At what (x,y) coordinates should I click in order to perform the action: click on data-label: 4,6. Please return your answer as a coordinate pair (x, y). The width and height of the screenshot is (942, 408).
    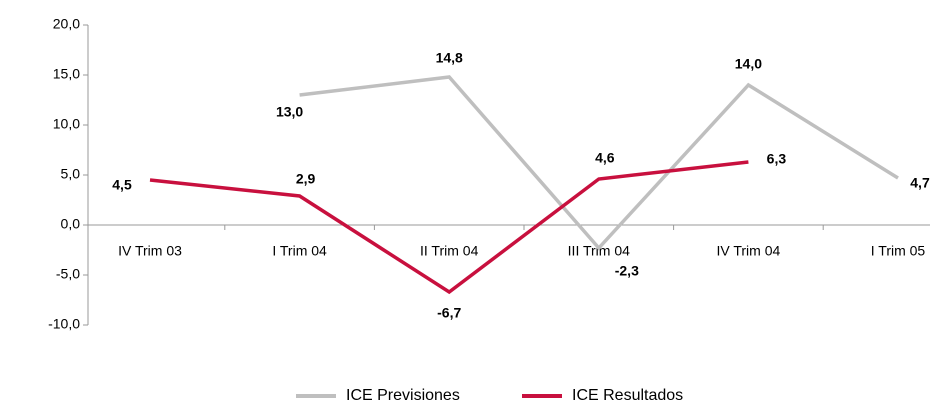
    Looking at the image, I should click on (605, 158).